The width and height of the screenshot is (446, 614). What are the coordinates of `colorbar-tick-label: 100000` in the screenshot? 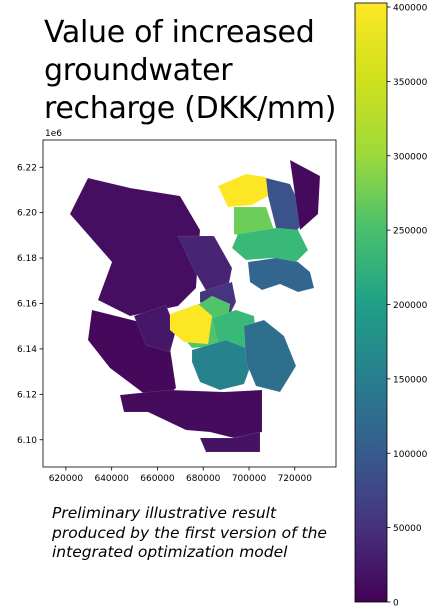 It's located at (410, 455).